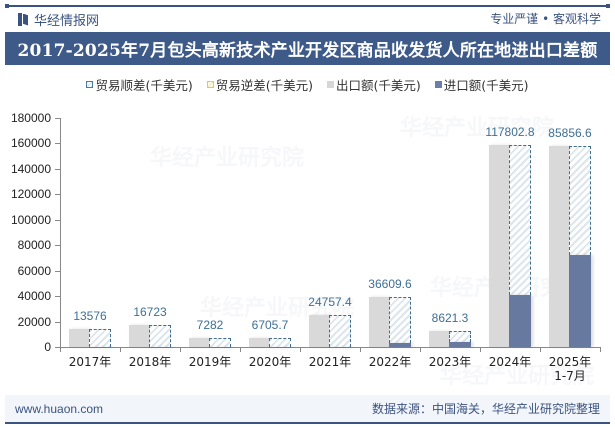 The height and width of the screenshot is (427, 615). Describe the element at coordinates (34, 245) in the screenshot. I see `y-tick-label: 80000` at that location.